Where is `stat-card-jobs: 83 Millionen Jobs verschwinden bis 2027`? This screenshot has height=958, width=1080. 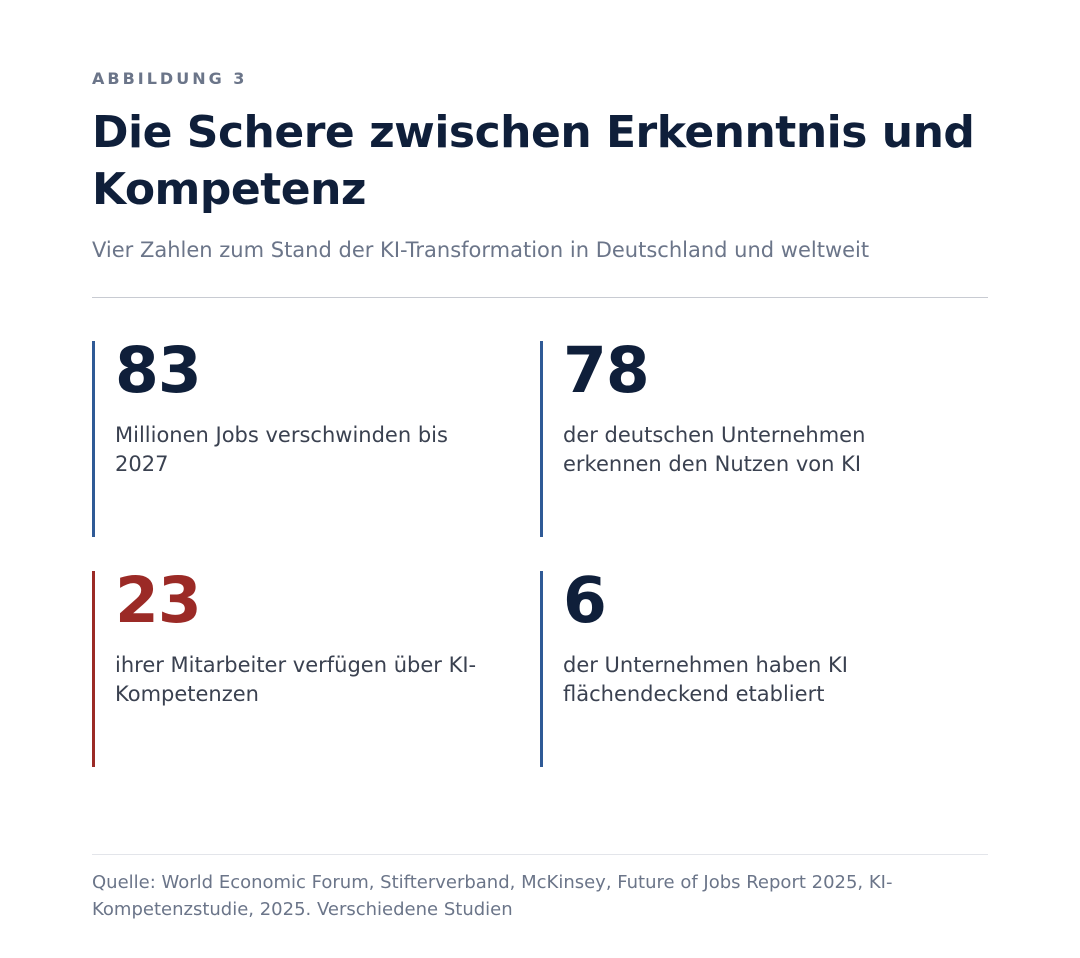
stat-card-jobs: 83 Millionen Jobs verschwinden bis 2027 is located at coordinates (292, 435).